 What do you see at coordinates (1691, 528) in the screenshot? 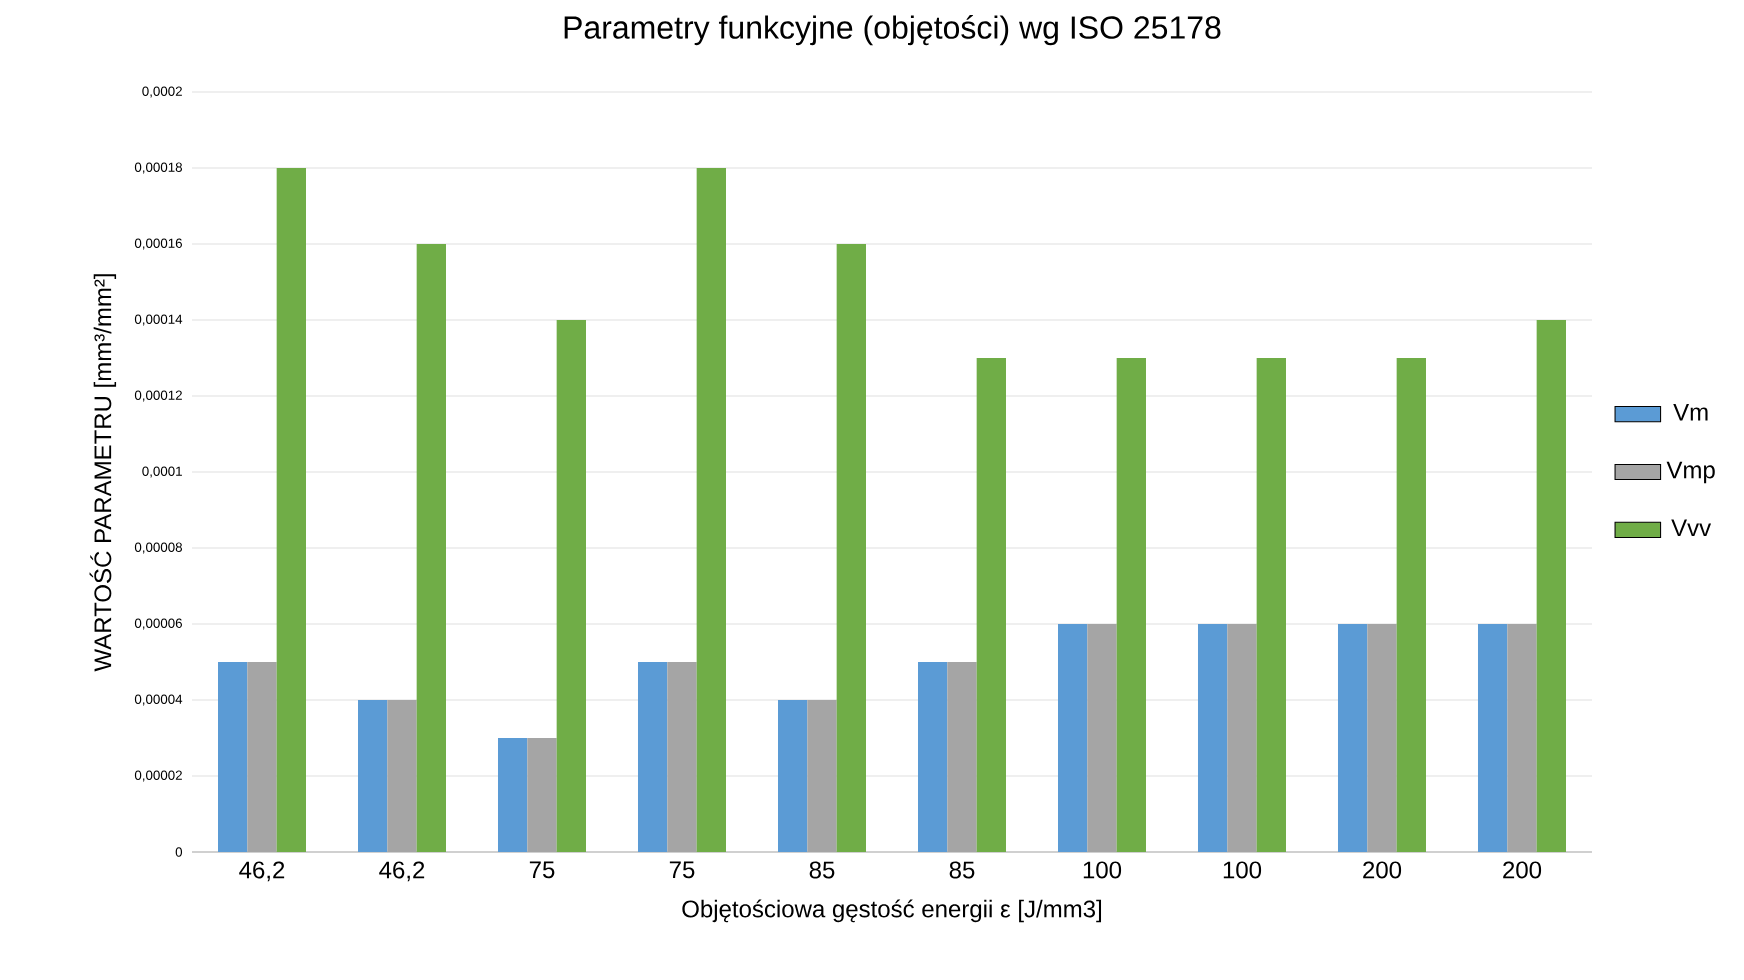
I see `legend-label: Vvv` at bounding box center [1691, 528].